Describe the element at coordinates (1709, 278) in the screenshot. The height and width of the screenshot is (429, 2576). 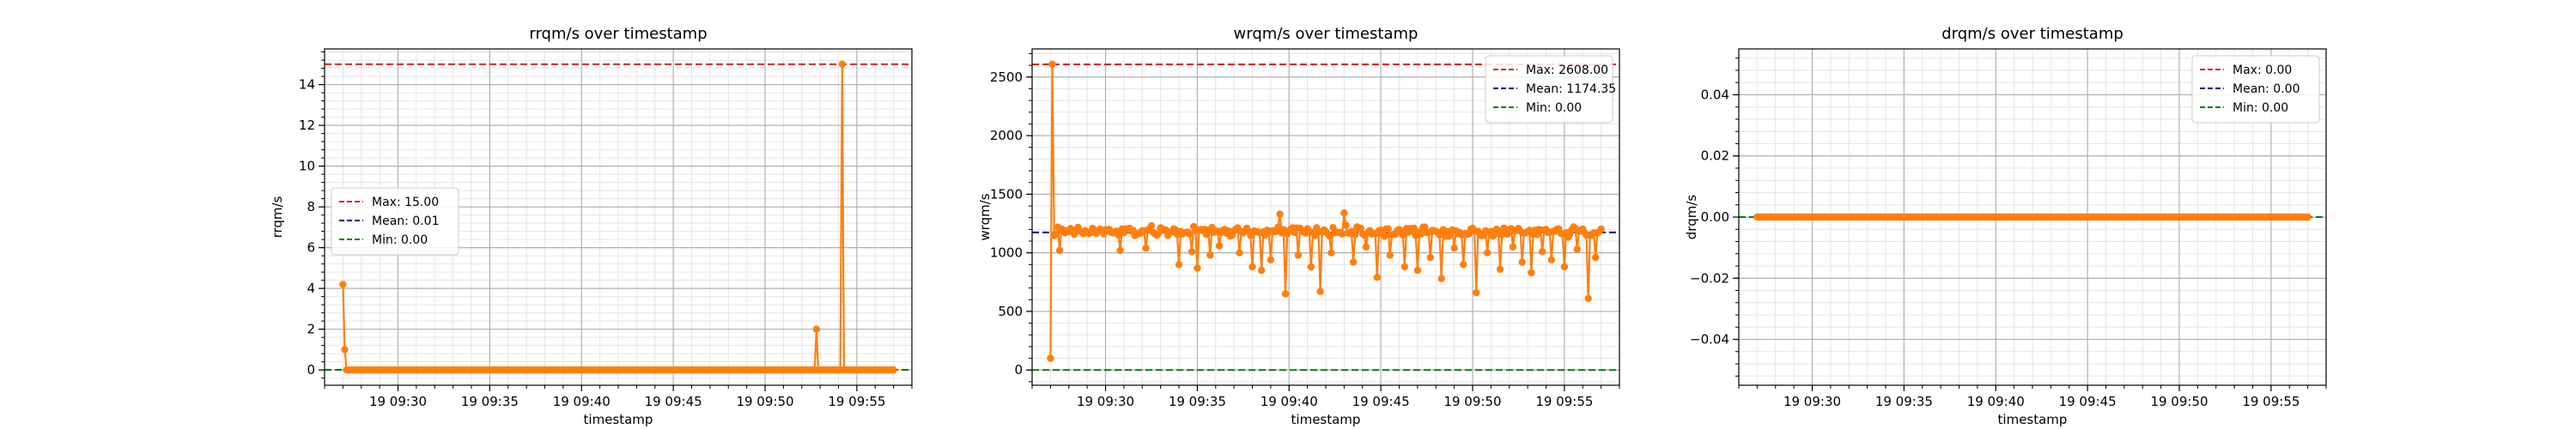
I see `y-tick-label: −0.02` at that location.